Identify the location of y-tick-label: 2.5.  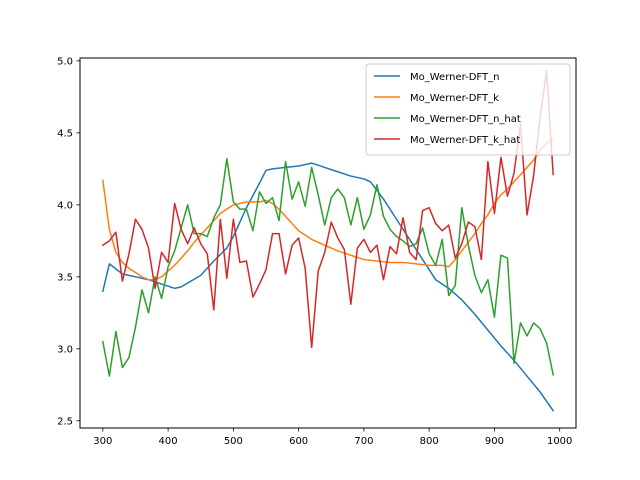
(65, 421).